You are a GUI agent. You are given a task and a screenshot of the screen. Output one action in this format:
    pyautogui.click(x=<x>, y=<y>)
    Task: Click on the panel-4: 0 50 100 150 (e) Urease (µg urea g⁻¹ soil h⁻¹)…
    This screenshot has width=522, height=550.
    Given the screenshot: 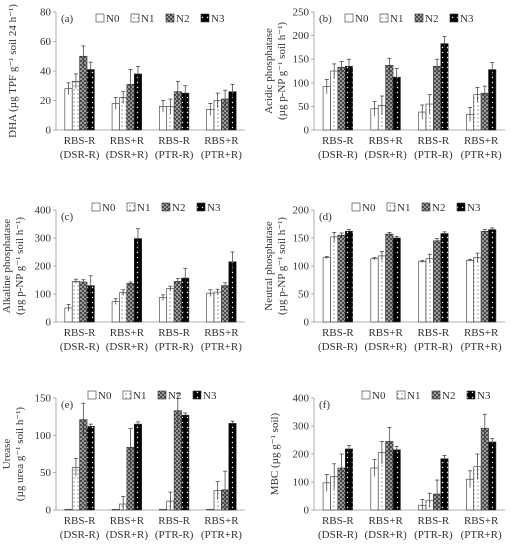 What is the action you would take?
    pyautogui.click(x=123, y=465)
    